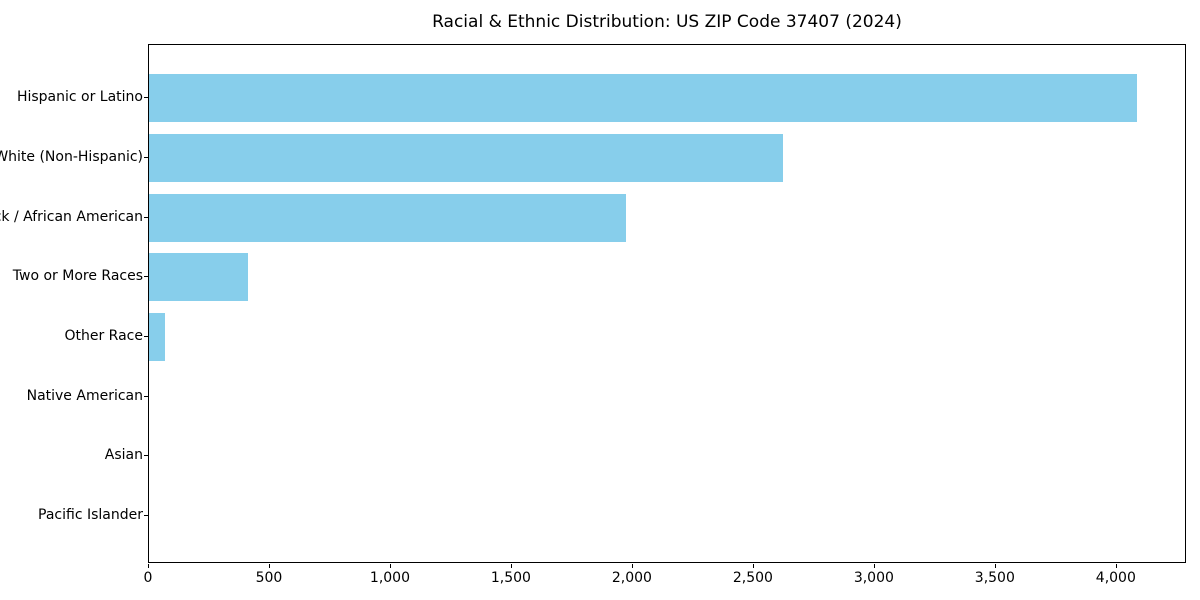 The image size is (1200, 600). I want to click on y-tick-label: Black / African American, so click(71, 216).